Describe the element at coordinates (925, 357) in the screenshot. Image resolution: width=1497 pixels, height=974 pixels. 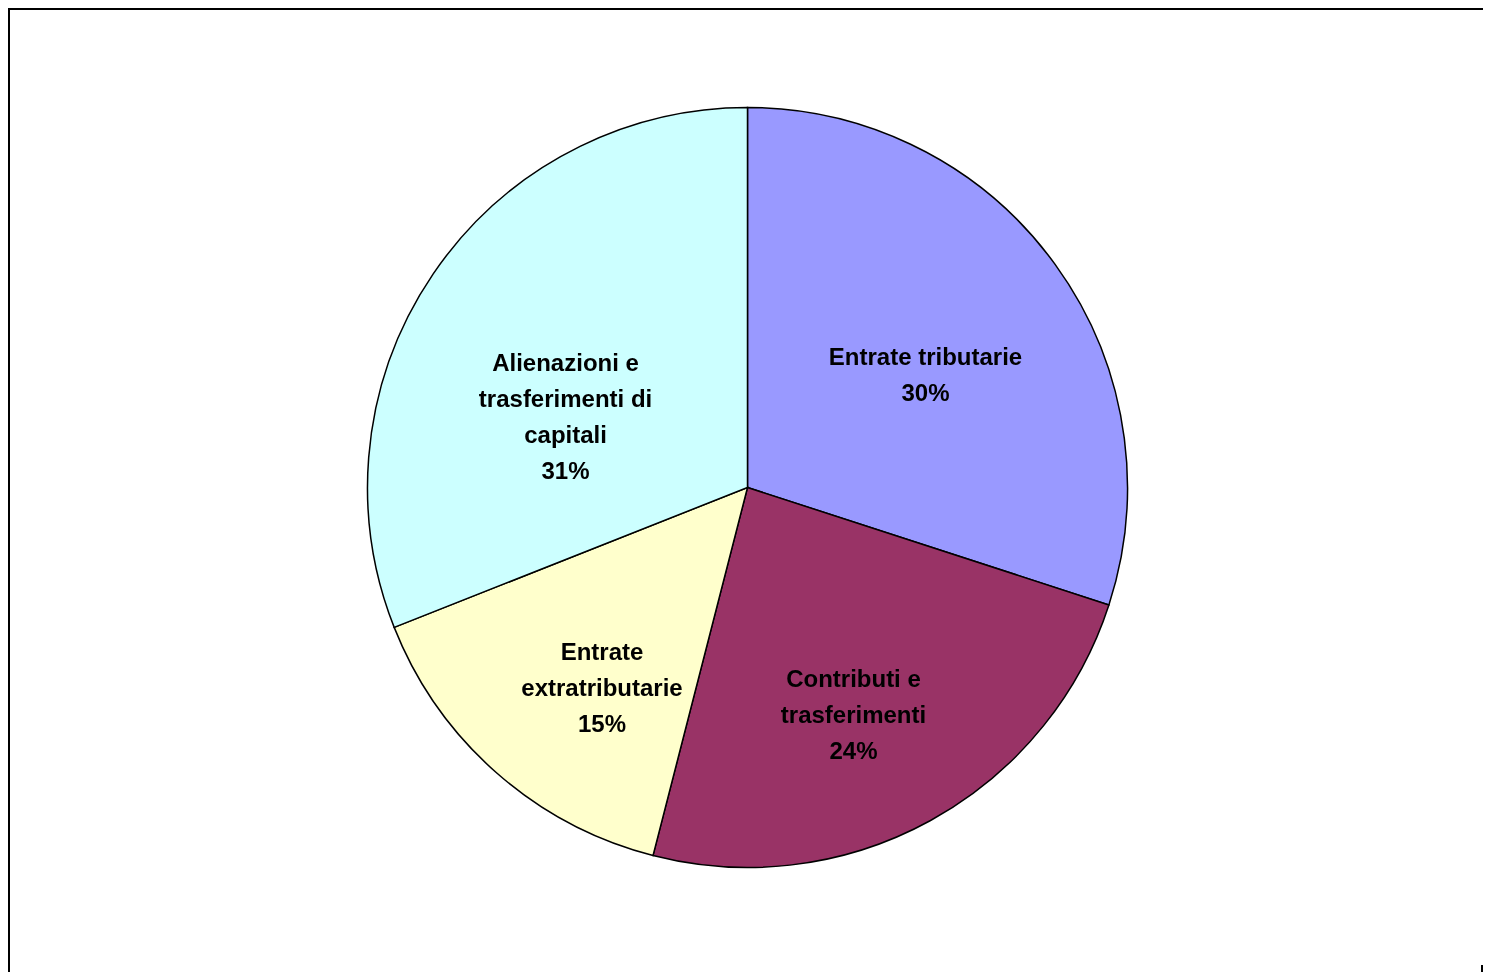
I see `slice-label: Entrate tributarie` at that location.